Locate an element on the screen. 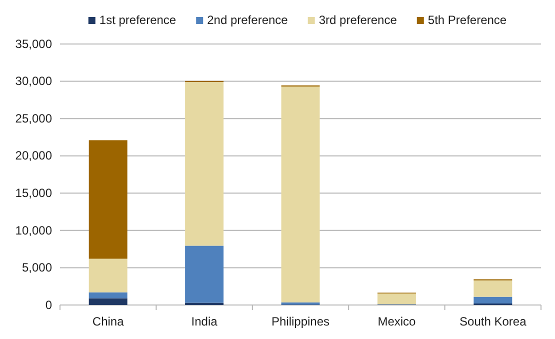 Image resolution: width=555 pixels, height=339 pixels. legend-label: 3rd preference is located at coordinates (358, 20).